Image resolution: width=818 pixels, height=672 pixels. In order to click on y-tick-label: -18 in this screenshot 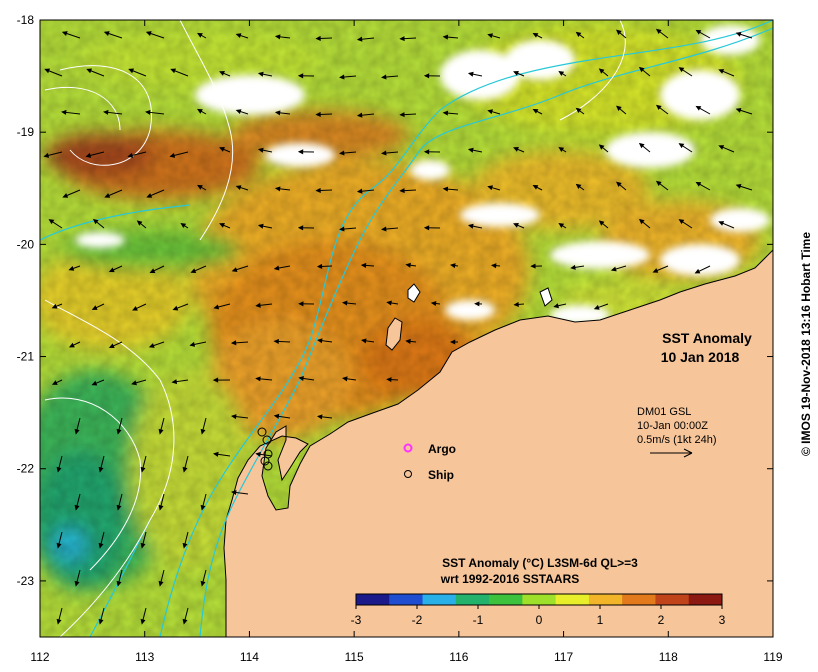, I will do `click(26, 20)`.